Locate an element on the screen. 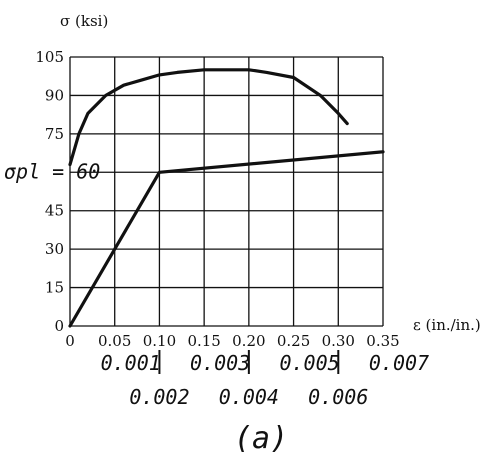 The image size is (502, 461). x-tick-label: 0.15 is located at coordinates (203, 341).